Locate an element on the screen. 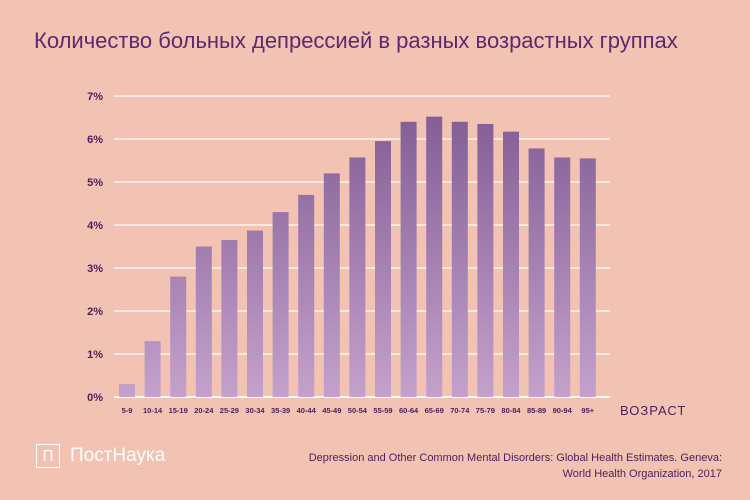 The height and width of the screenshot is (500, 750). x-tick-label: 85-89 is located at coordinates (536, 410).